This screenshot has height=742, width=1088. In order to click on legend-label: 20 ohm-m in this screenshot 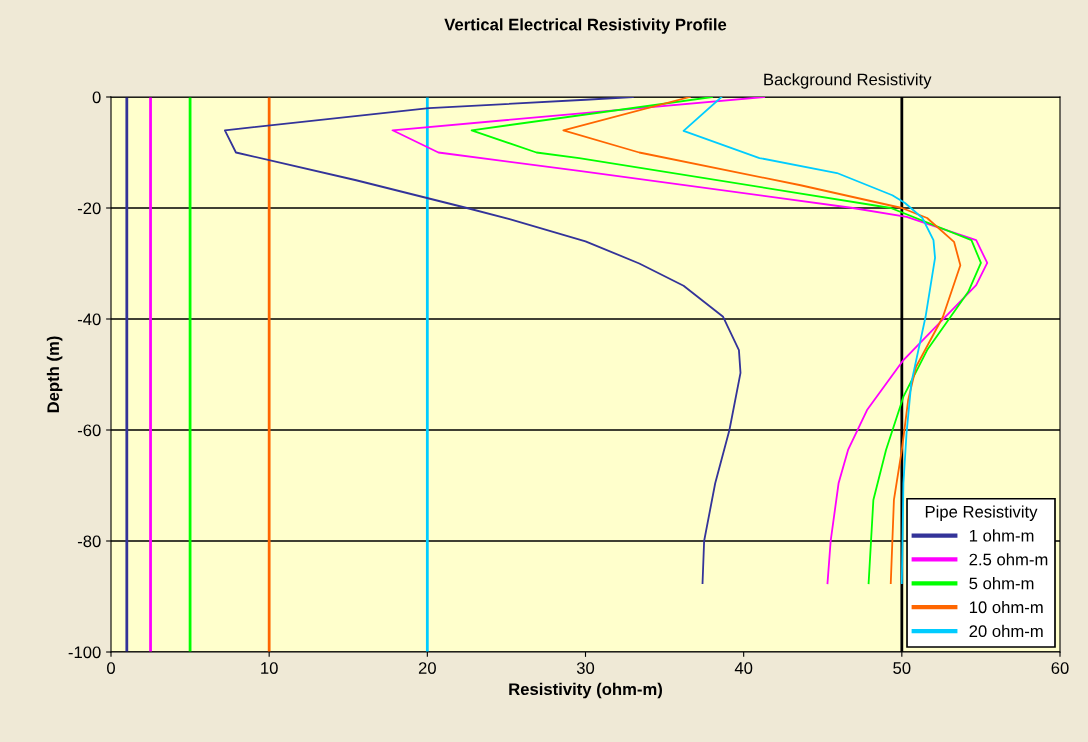, I will do `click(1006, 631)`.